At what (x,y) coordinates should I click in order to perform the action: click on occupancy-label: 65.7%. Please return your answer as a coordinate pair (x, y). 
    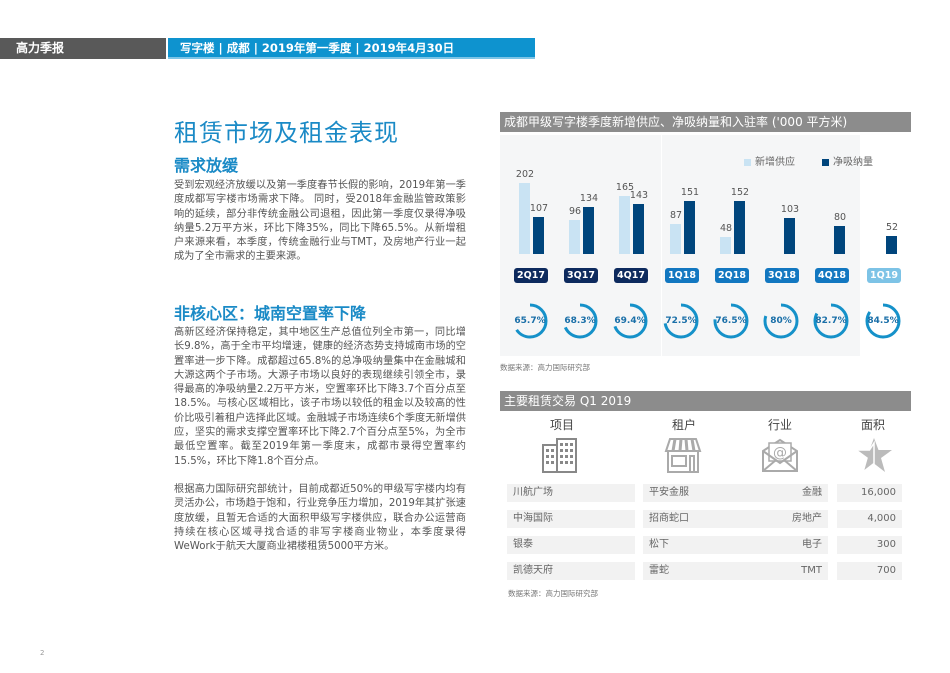
    Looking at the image, I should click on (530, 321).